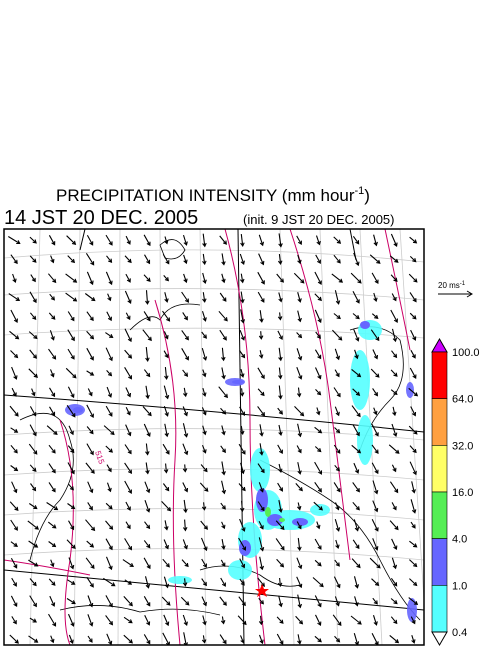  What do you see at coordinates (262, 590) in the screenshot?
I see `location-star` at bounding box center [262, 590].